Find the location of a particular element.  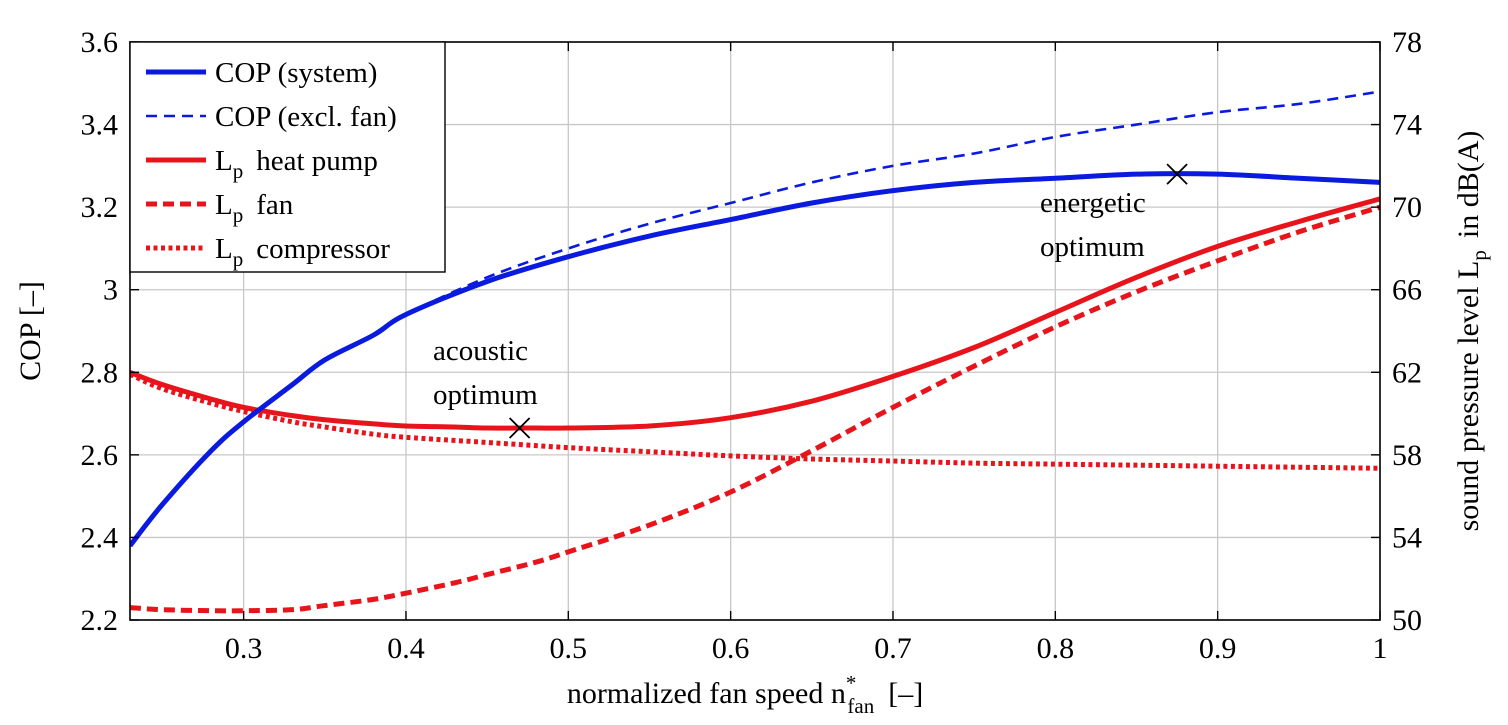

y-tick-label: 3.2 is located at coordinates (100, 207).